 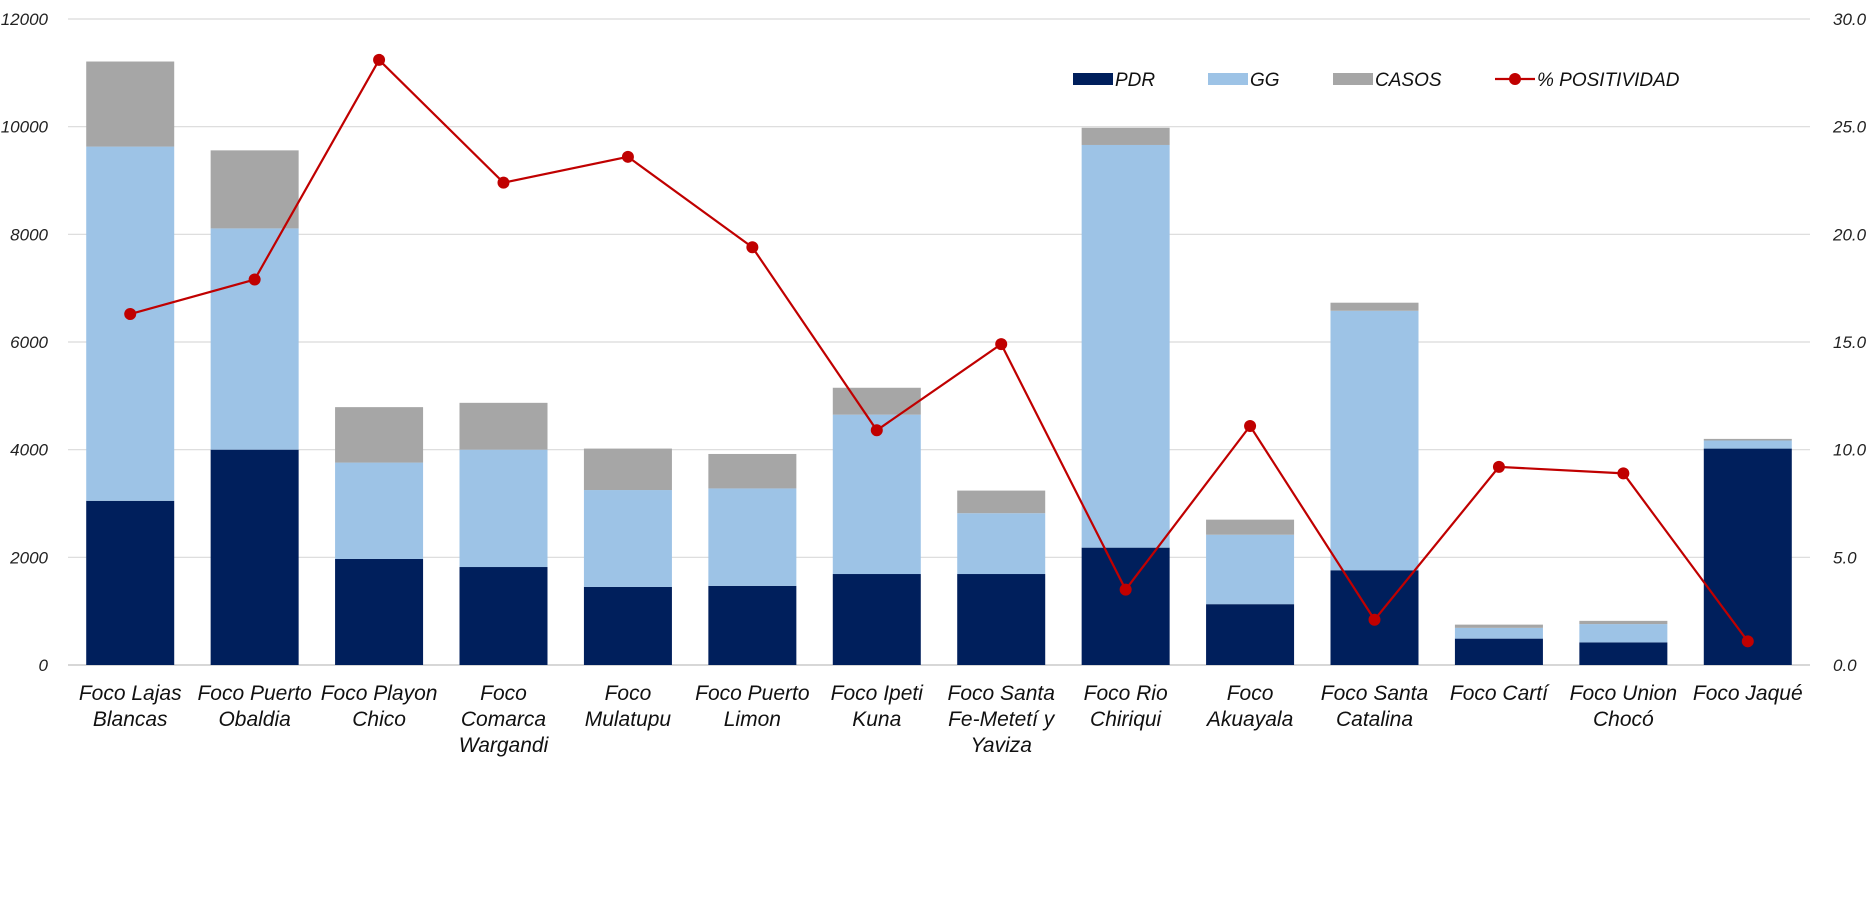 What do you see at coordinates (254, 706) in the screenshot?
I see `x-tick-label: Foco Puerto Obaldia` at bounding box center [254, 706].